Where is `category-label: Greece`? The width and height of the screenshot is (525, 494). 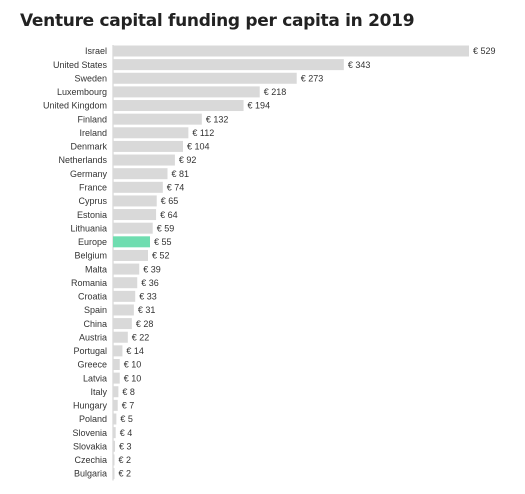
category-label: Greece is located at coordinates (92, 365).